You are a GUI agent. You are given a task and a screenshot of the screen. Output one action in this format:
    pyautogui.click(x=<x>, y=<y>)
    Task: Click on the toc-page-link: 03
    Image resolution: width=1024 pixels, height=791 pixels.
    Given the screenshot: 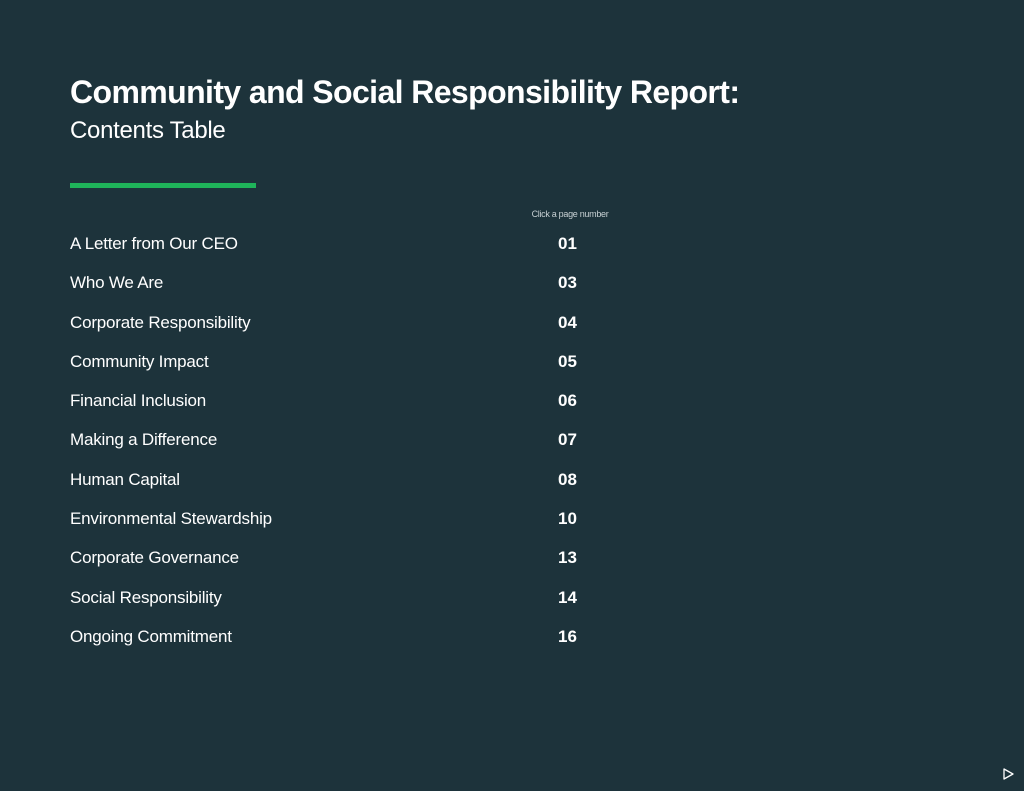 What is the action you would take?
    pyautogui.click(x=567, y=283)
    